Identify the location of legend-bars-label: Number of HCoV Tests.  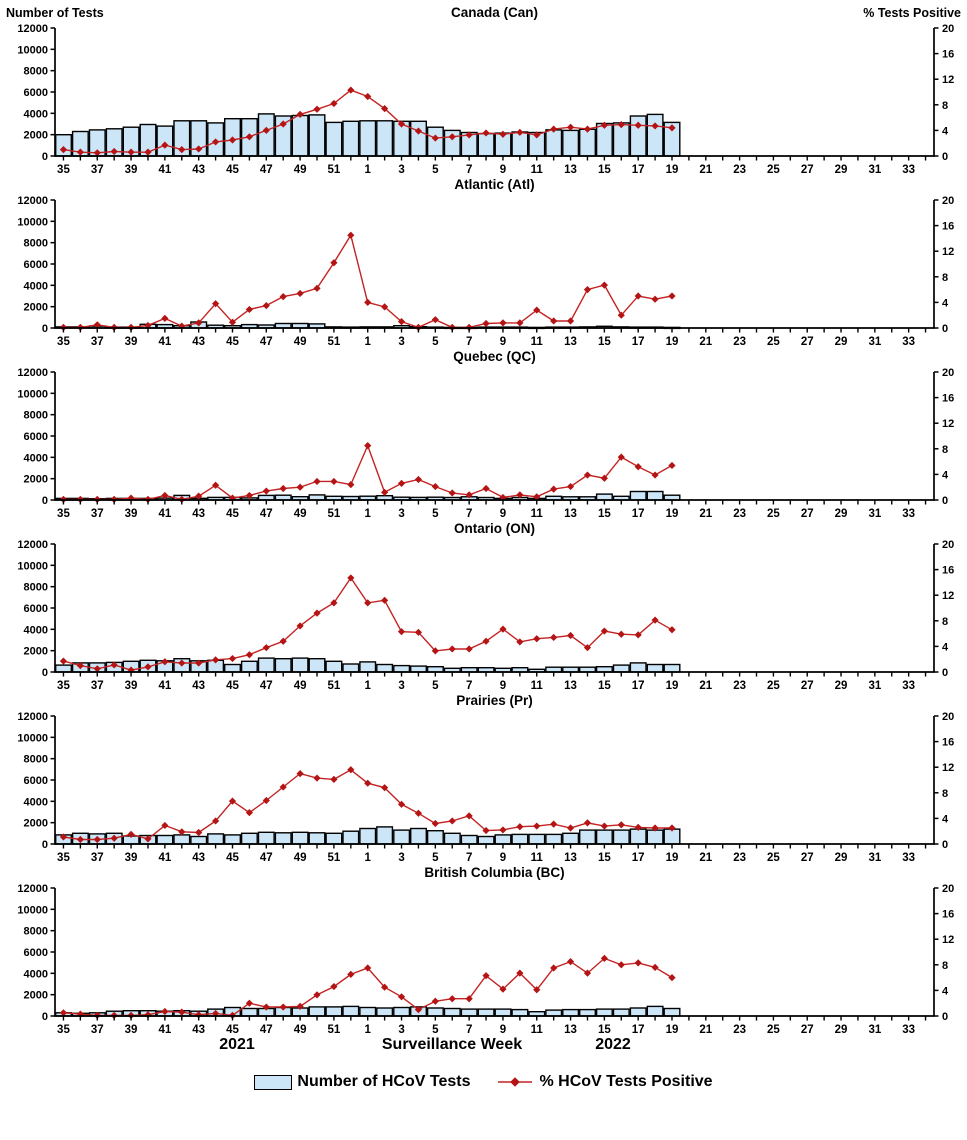
(384, 1081).